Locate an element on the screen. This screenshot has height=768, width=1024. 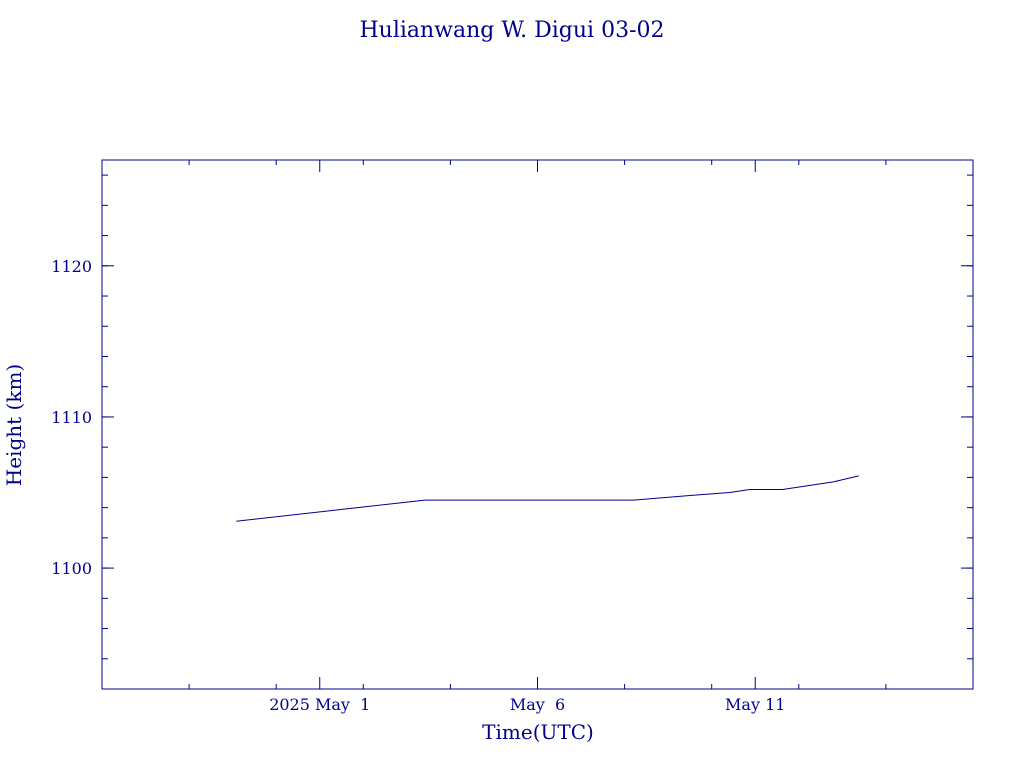
series-line is located at coordinates (547, 498).